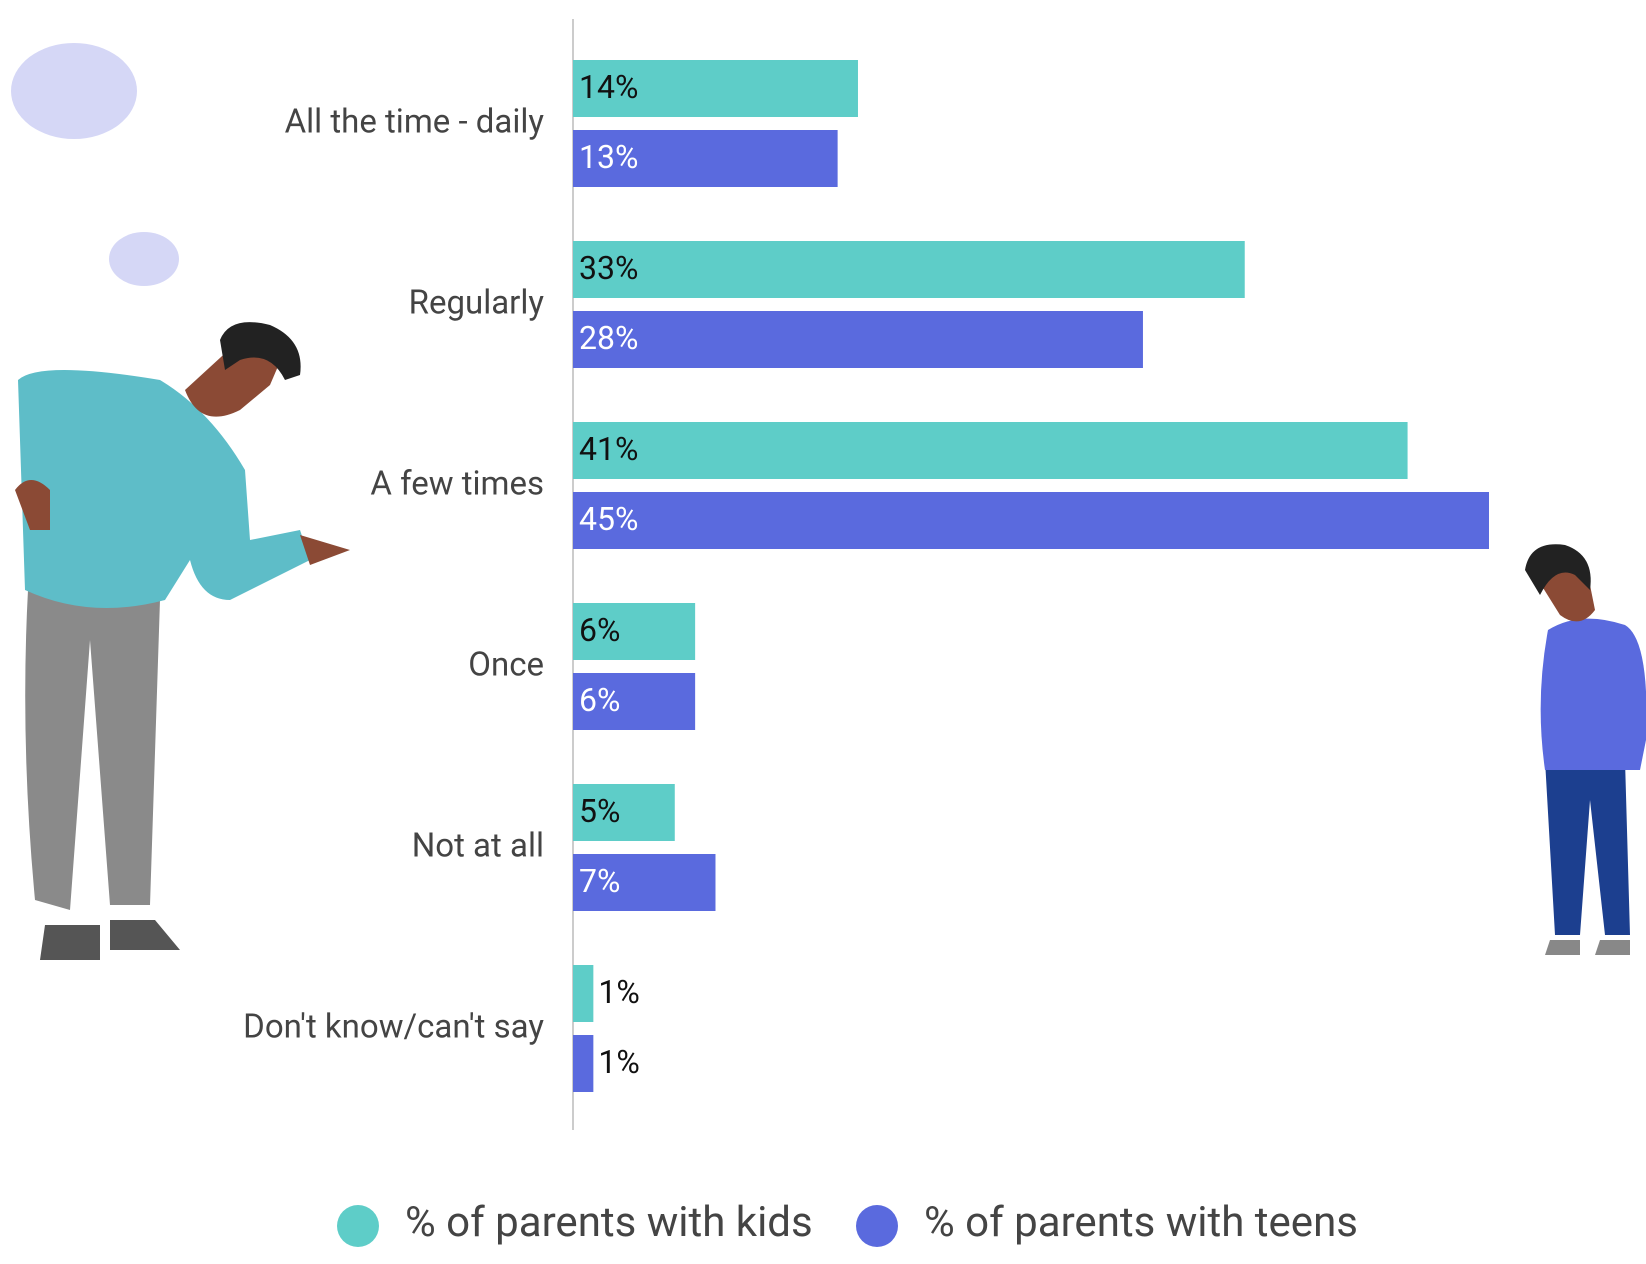  Describe the element at coordinates (609, 1222) in the screenshot. I see `legend-label: % of parents with kids` at that location.